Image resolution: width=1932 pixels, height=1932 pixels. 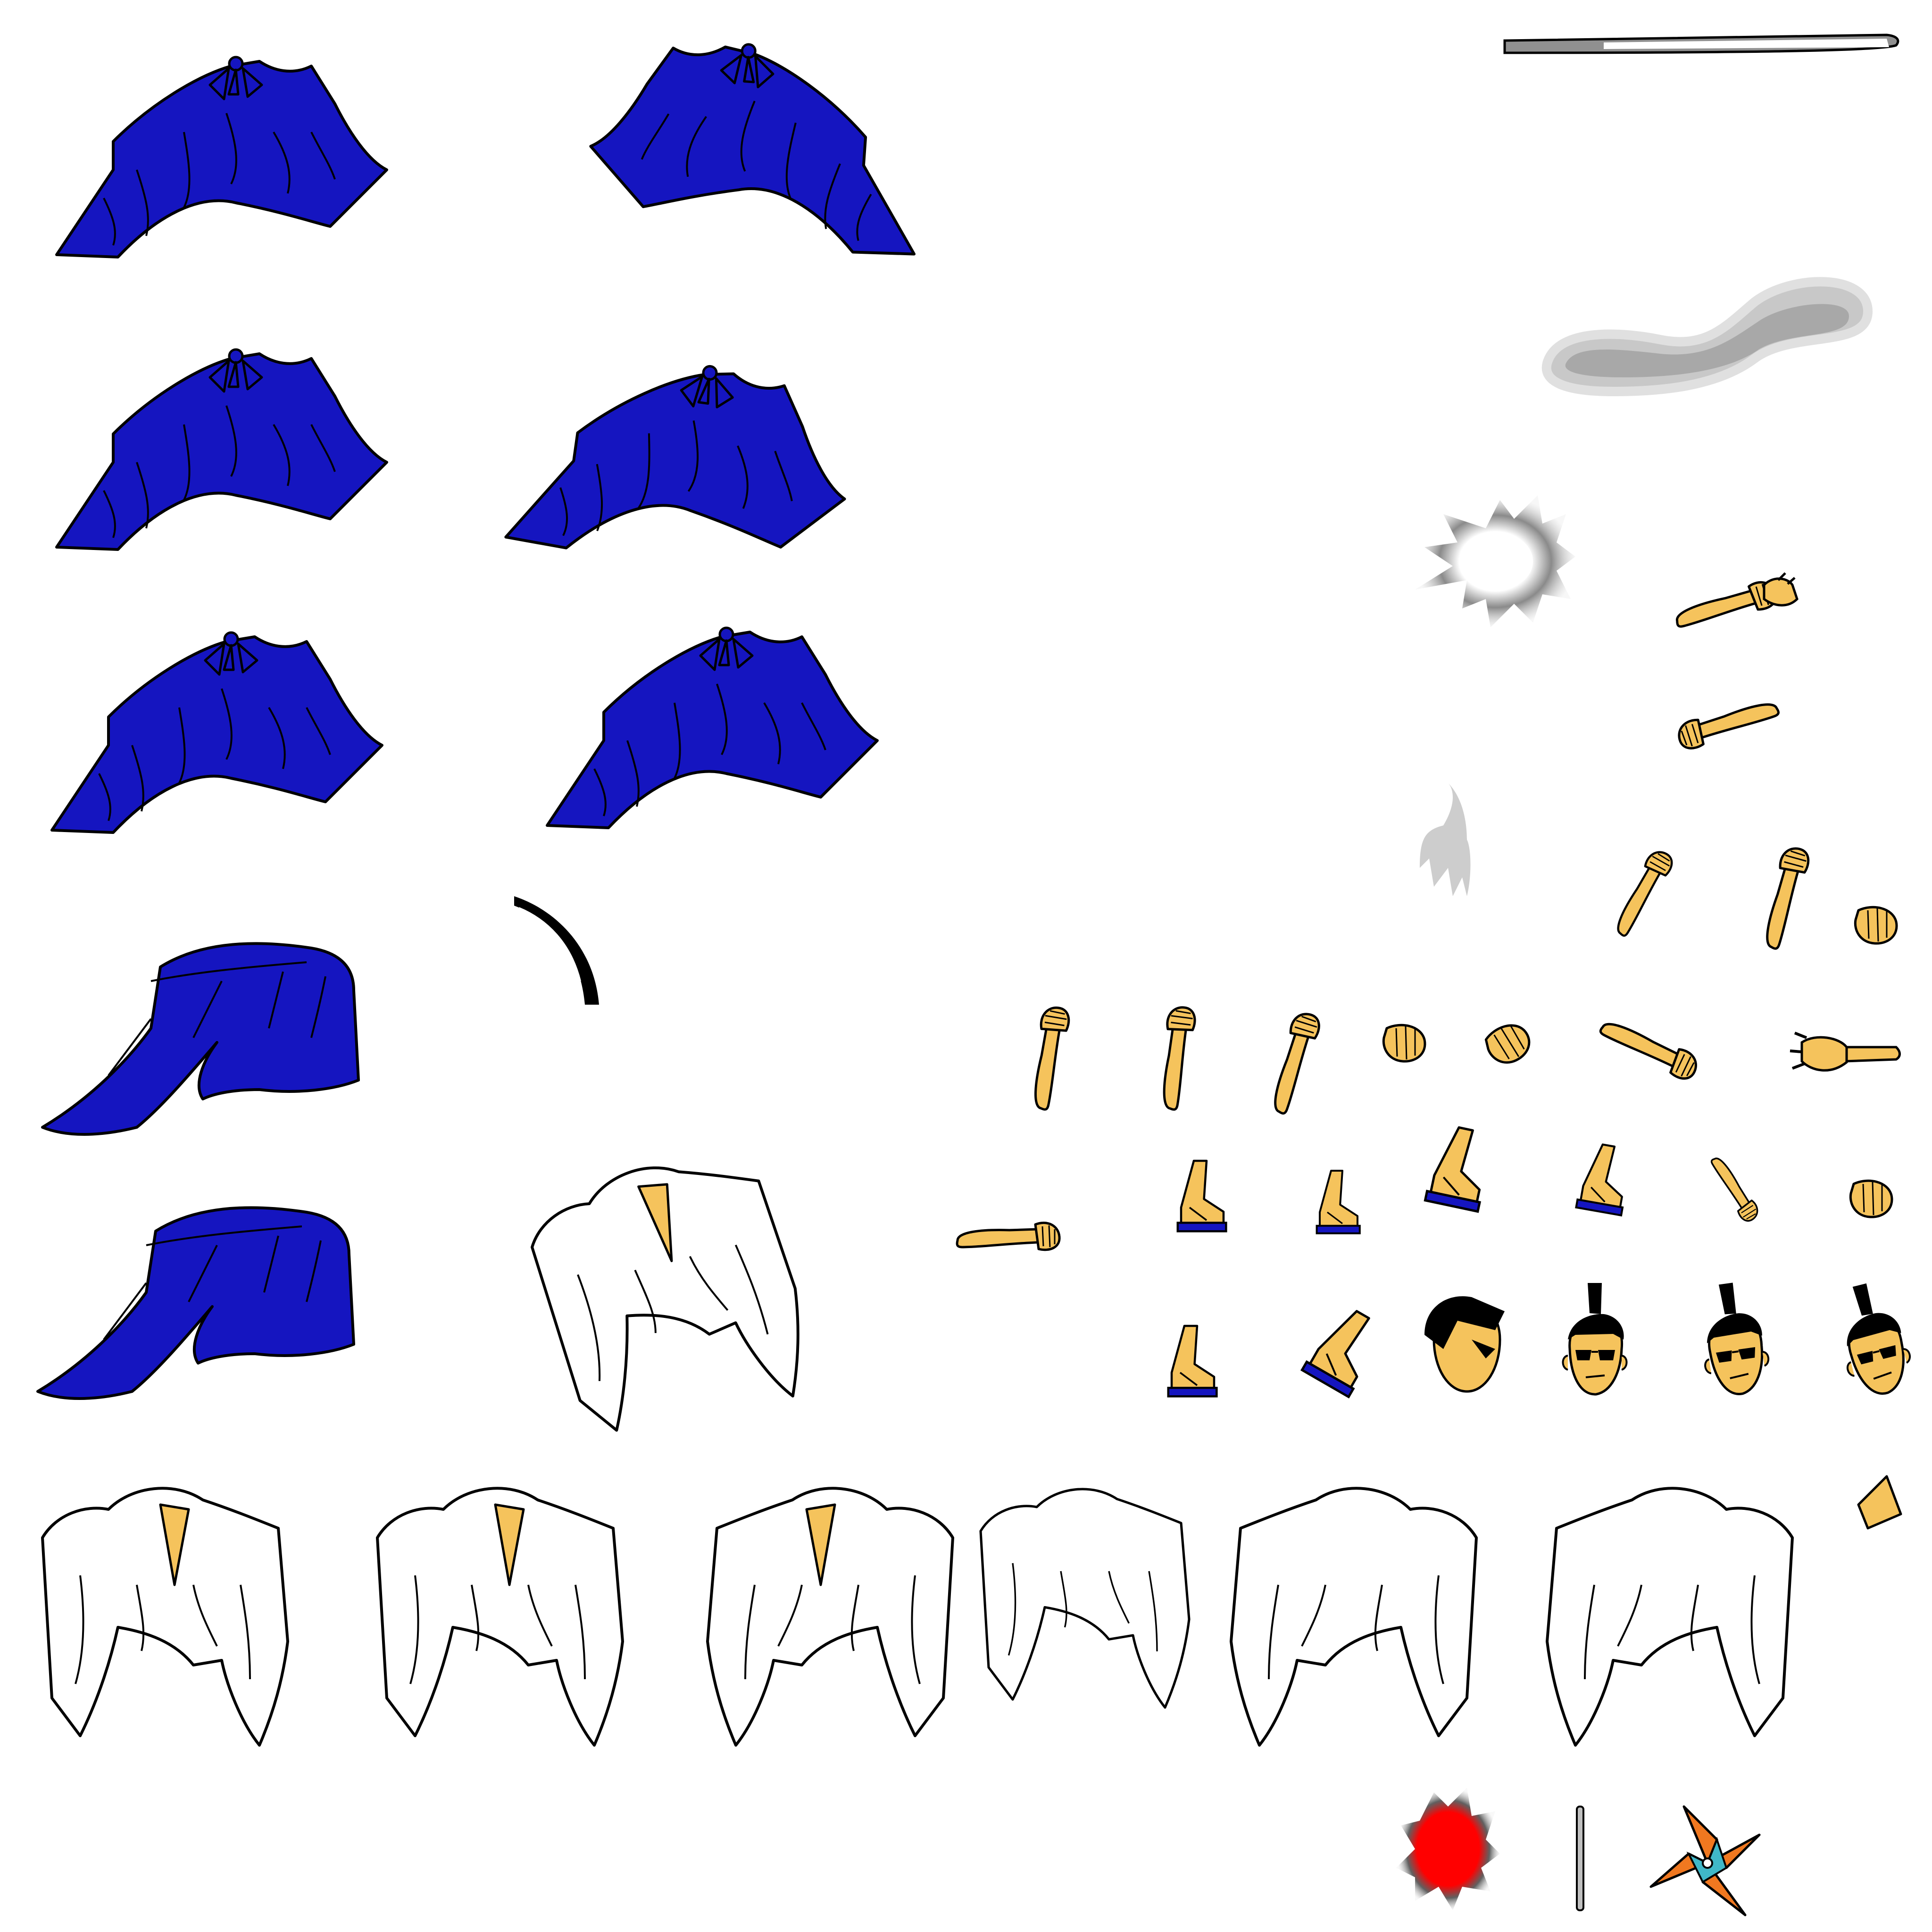 I want to click on skin-chunk-prop, so click(x=1880, y=1502).